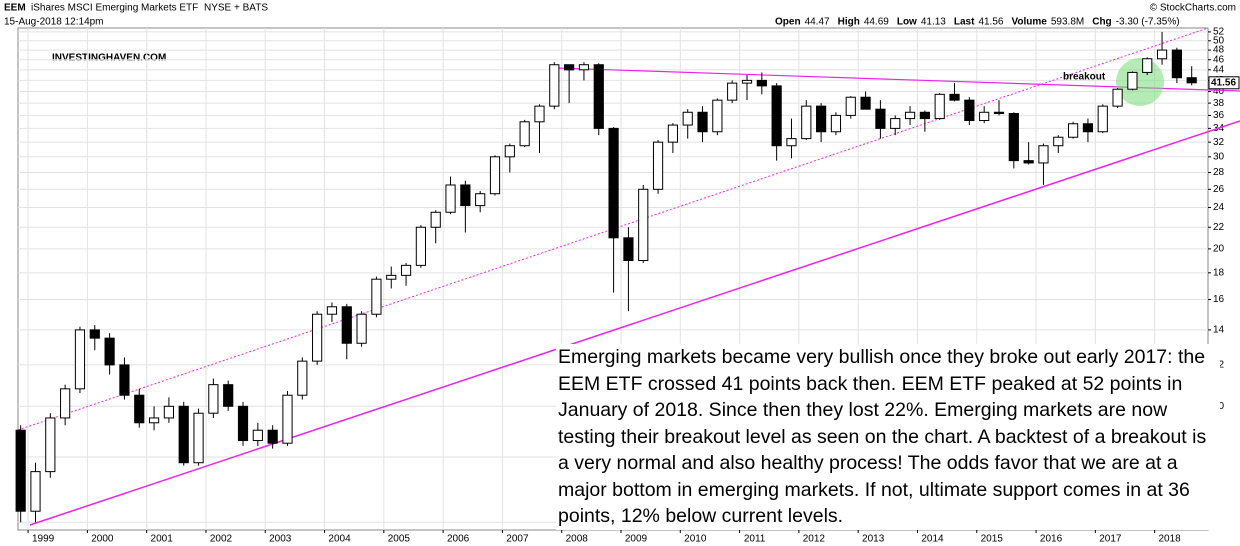 Image resolution: width=1240 pixels, height=546 pixels. I want to click on y-tick-label: 36, so click(1219, 115).